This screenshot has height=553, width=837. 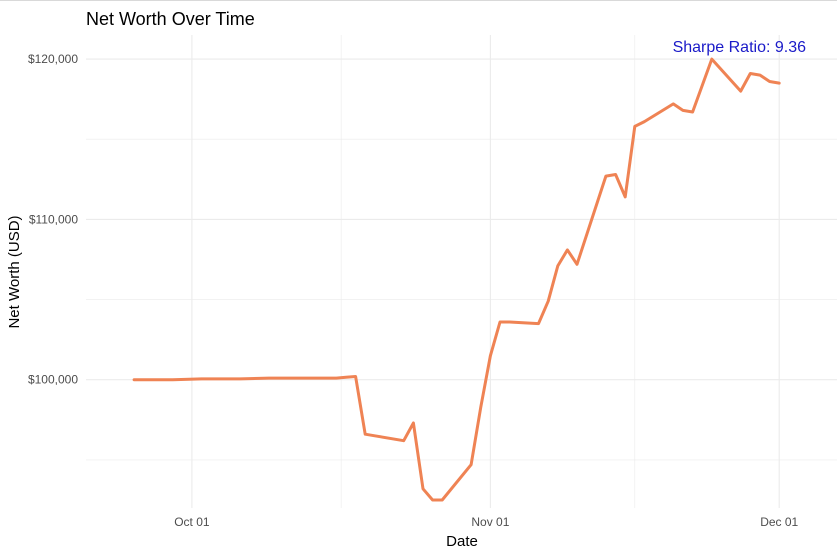 What do you see at coordinates (779, 522) in the screenshot?
I see `x-tick-label: Dec 01` at bounding box center [779, 522].